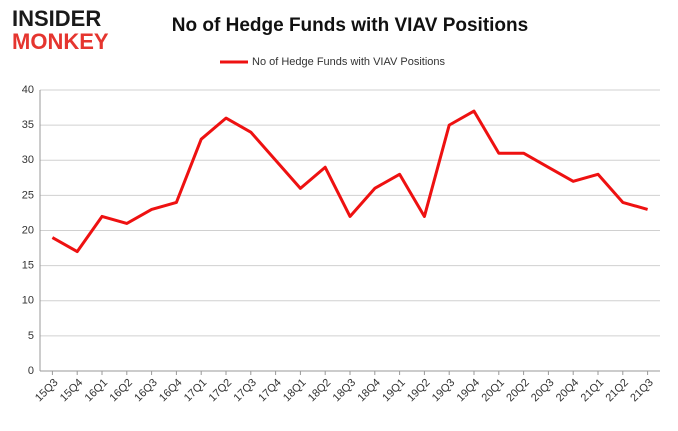 Image resolution: width=678 pixels, height=431 pixels. What do you see at coordinates (146, 391) in the screenshot?
I see `x-tick-label: 16Q3` at bounding box center [146, 391].